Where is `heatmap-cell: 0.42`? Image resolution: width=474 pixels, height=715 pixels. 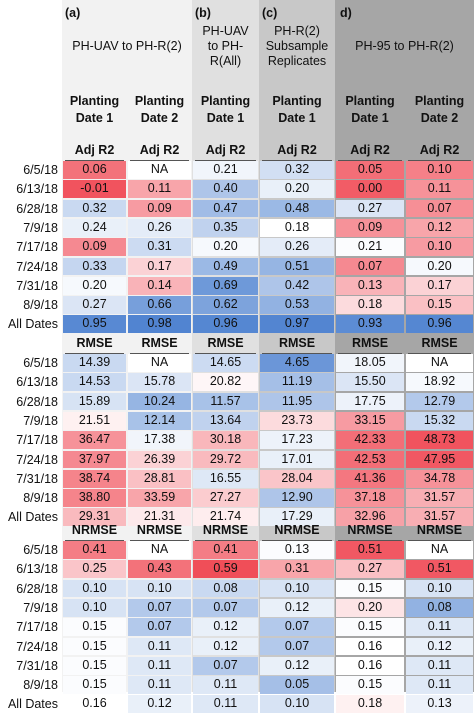
heatmap-cell: 0.42 is located at coordinates (297, 285).